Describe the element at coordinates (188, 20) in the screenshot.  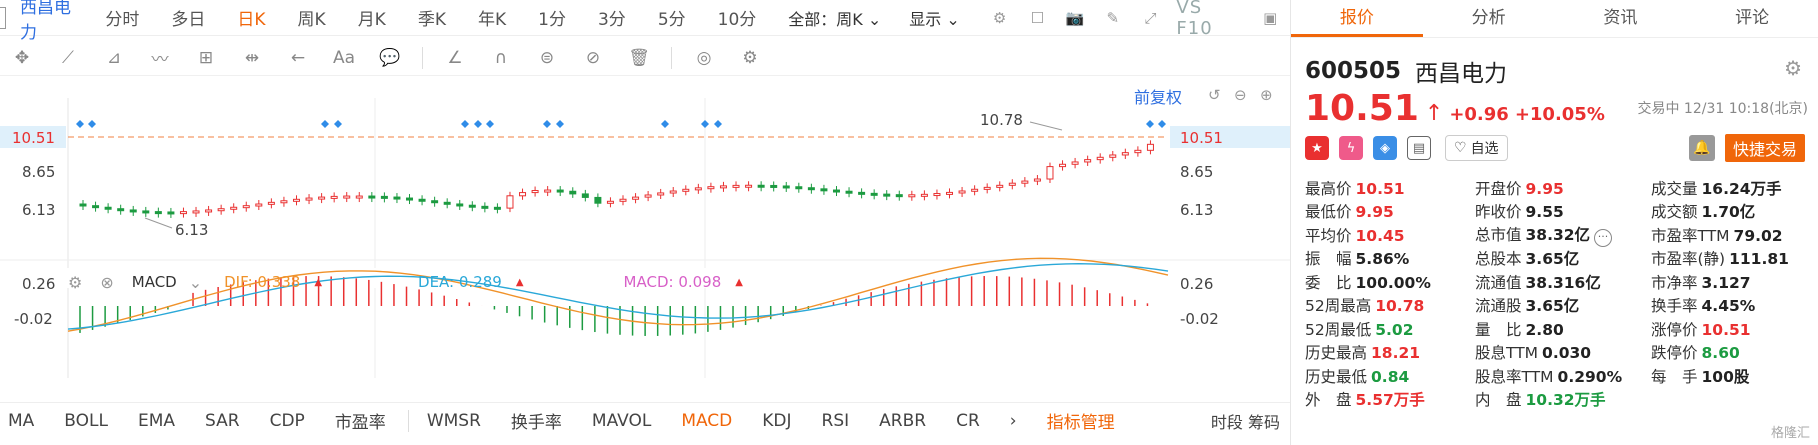
I see `period-tab: 多日` at that location.